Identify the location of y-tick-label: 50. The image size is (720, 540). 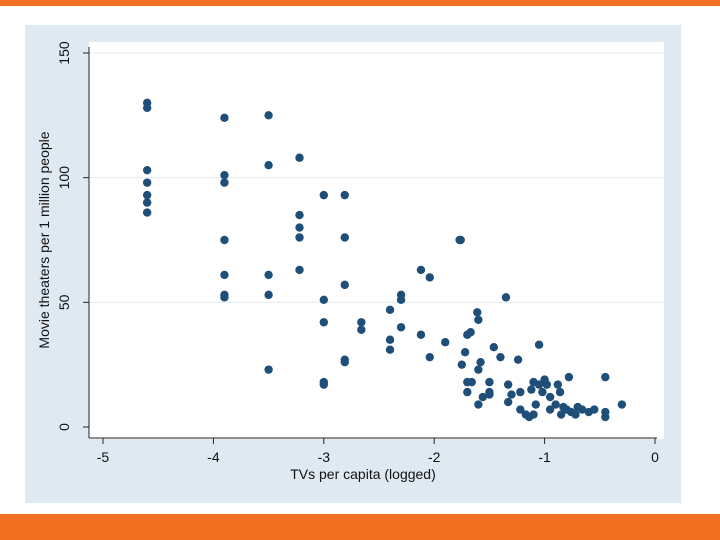
(64, 302).